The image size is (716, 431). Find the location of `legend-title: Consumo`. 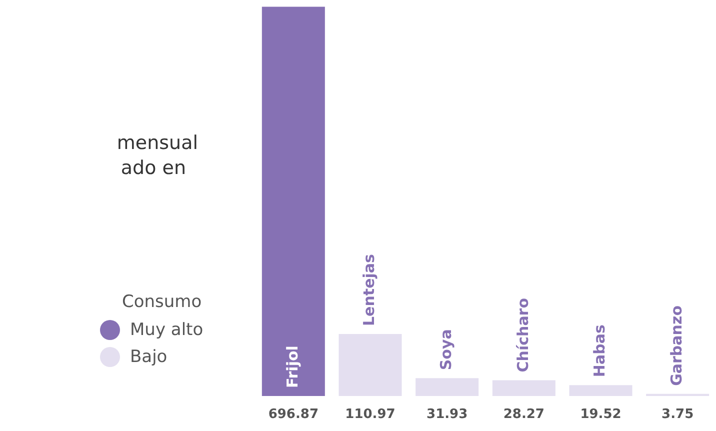

legend-title: Consumo is located at coordinates (162, 302).